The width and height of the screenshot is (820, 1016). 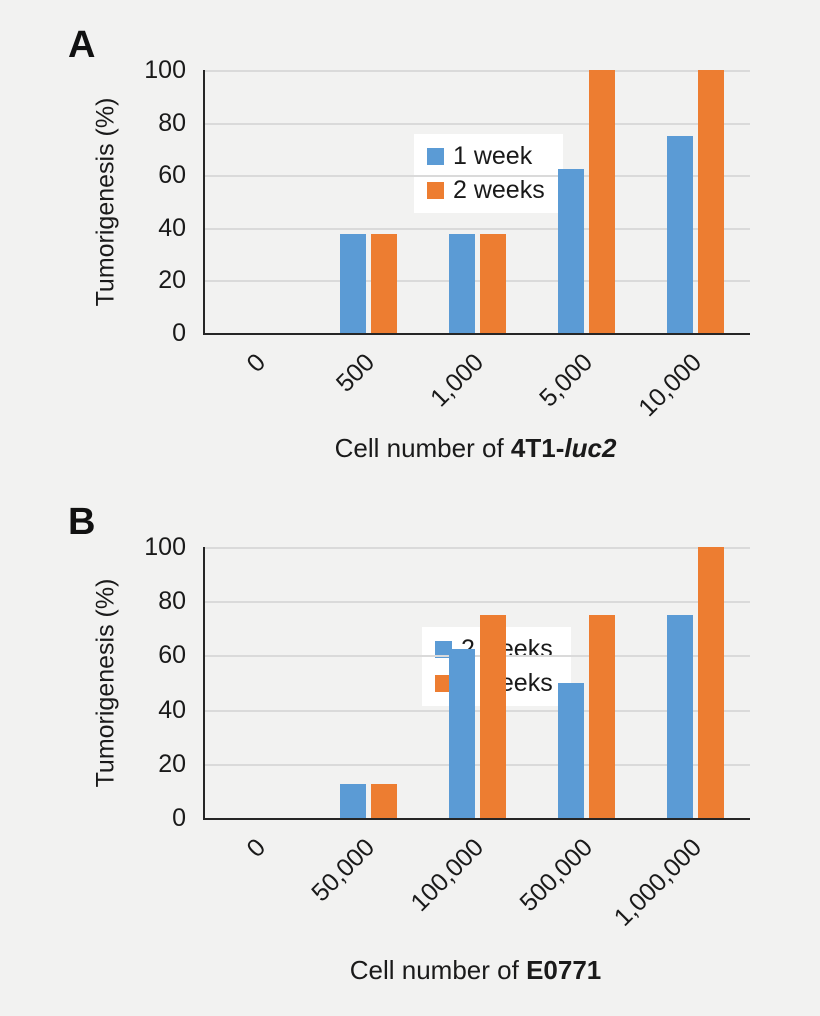 I want to click on legend-label: 3 weeks, so click(x=507, y=683).